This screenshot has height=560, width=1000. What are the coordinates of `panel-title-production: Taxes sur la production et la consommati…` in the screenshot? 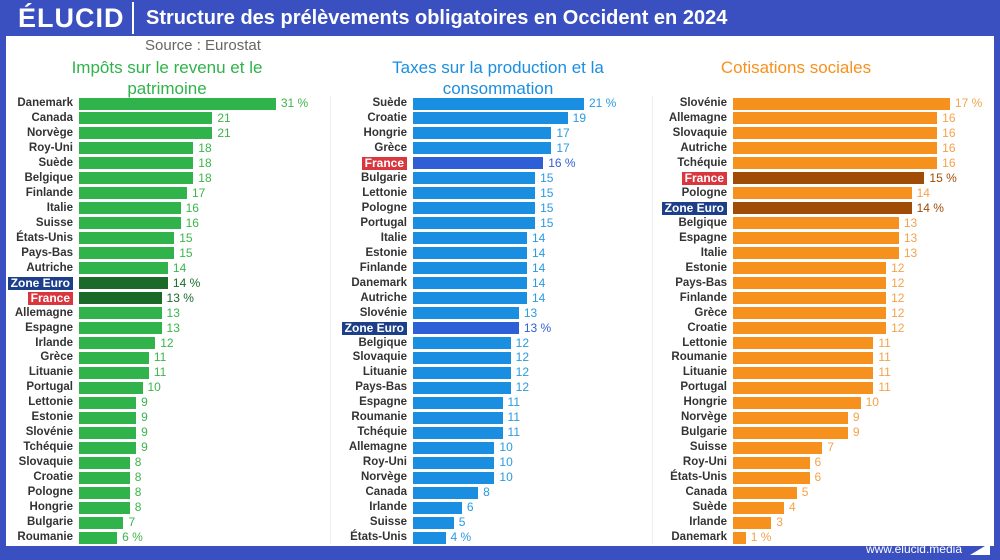 It's located at (498, 78).